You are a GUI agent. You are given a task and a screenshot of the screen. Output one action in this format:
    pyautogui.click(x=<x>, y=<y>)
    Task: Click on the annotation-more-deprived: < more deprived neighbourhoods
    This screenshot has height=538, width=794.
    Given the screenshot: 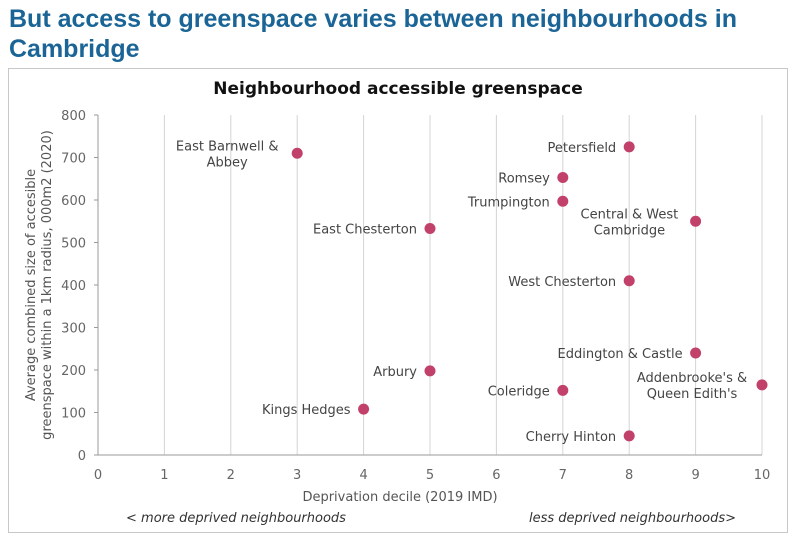 What is the action you would take?
    pyautogui.click(x=236, y=518)
    